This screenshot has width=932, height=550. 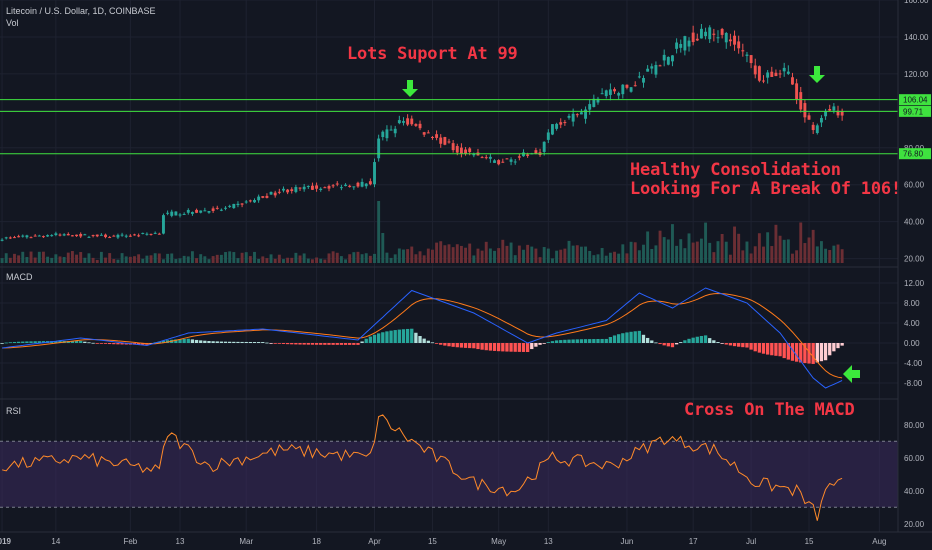 What do you see at coordinates (14, 411) in the screenshot?
I see `rsi-label: RSI` at bounding box center [14, 411].